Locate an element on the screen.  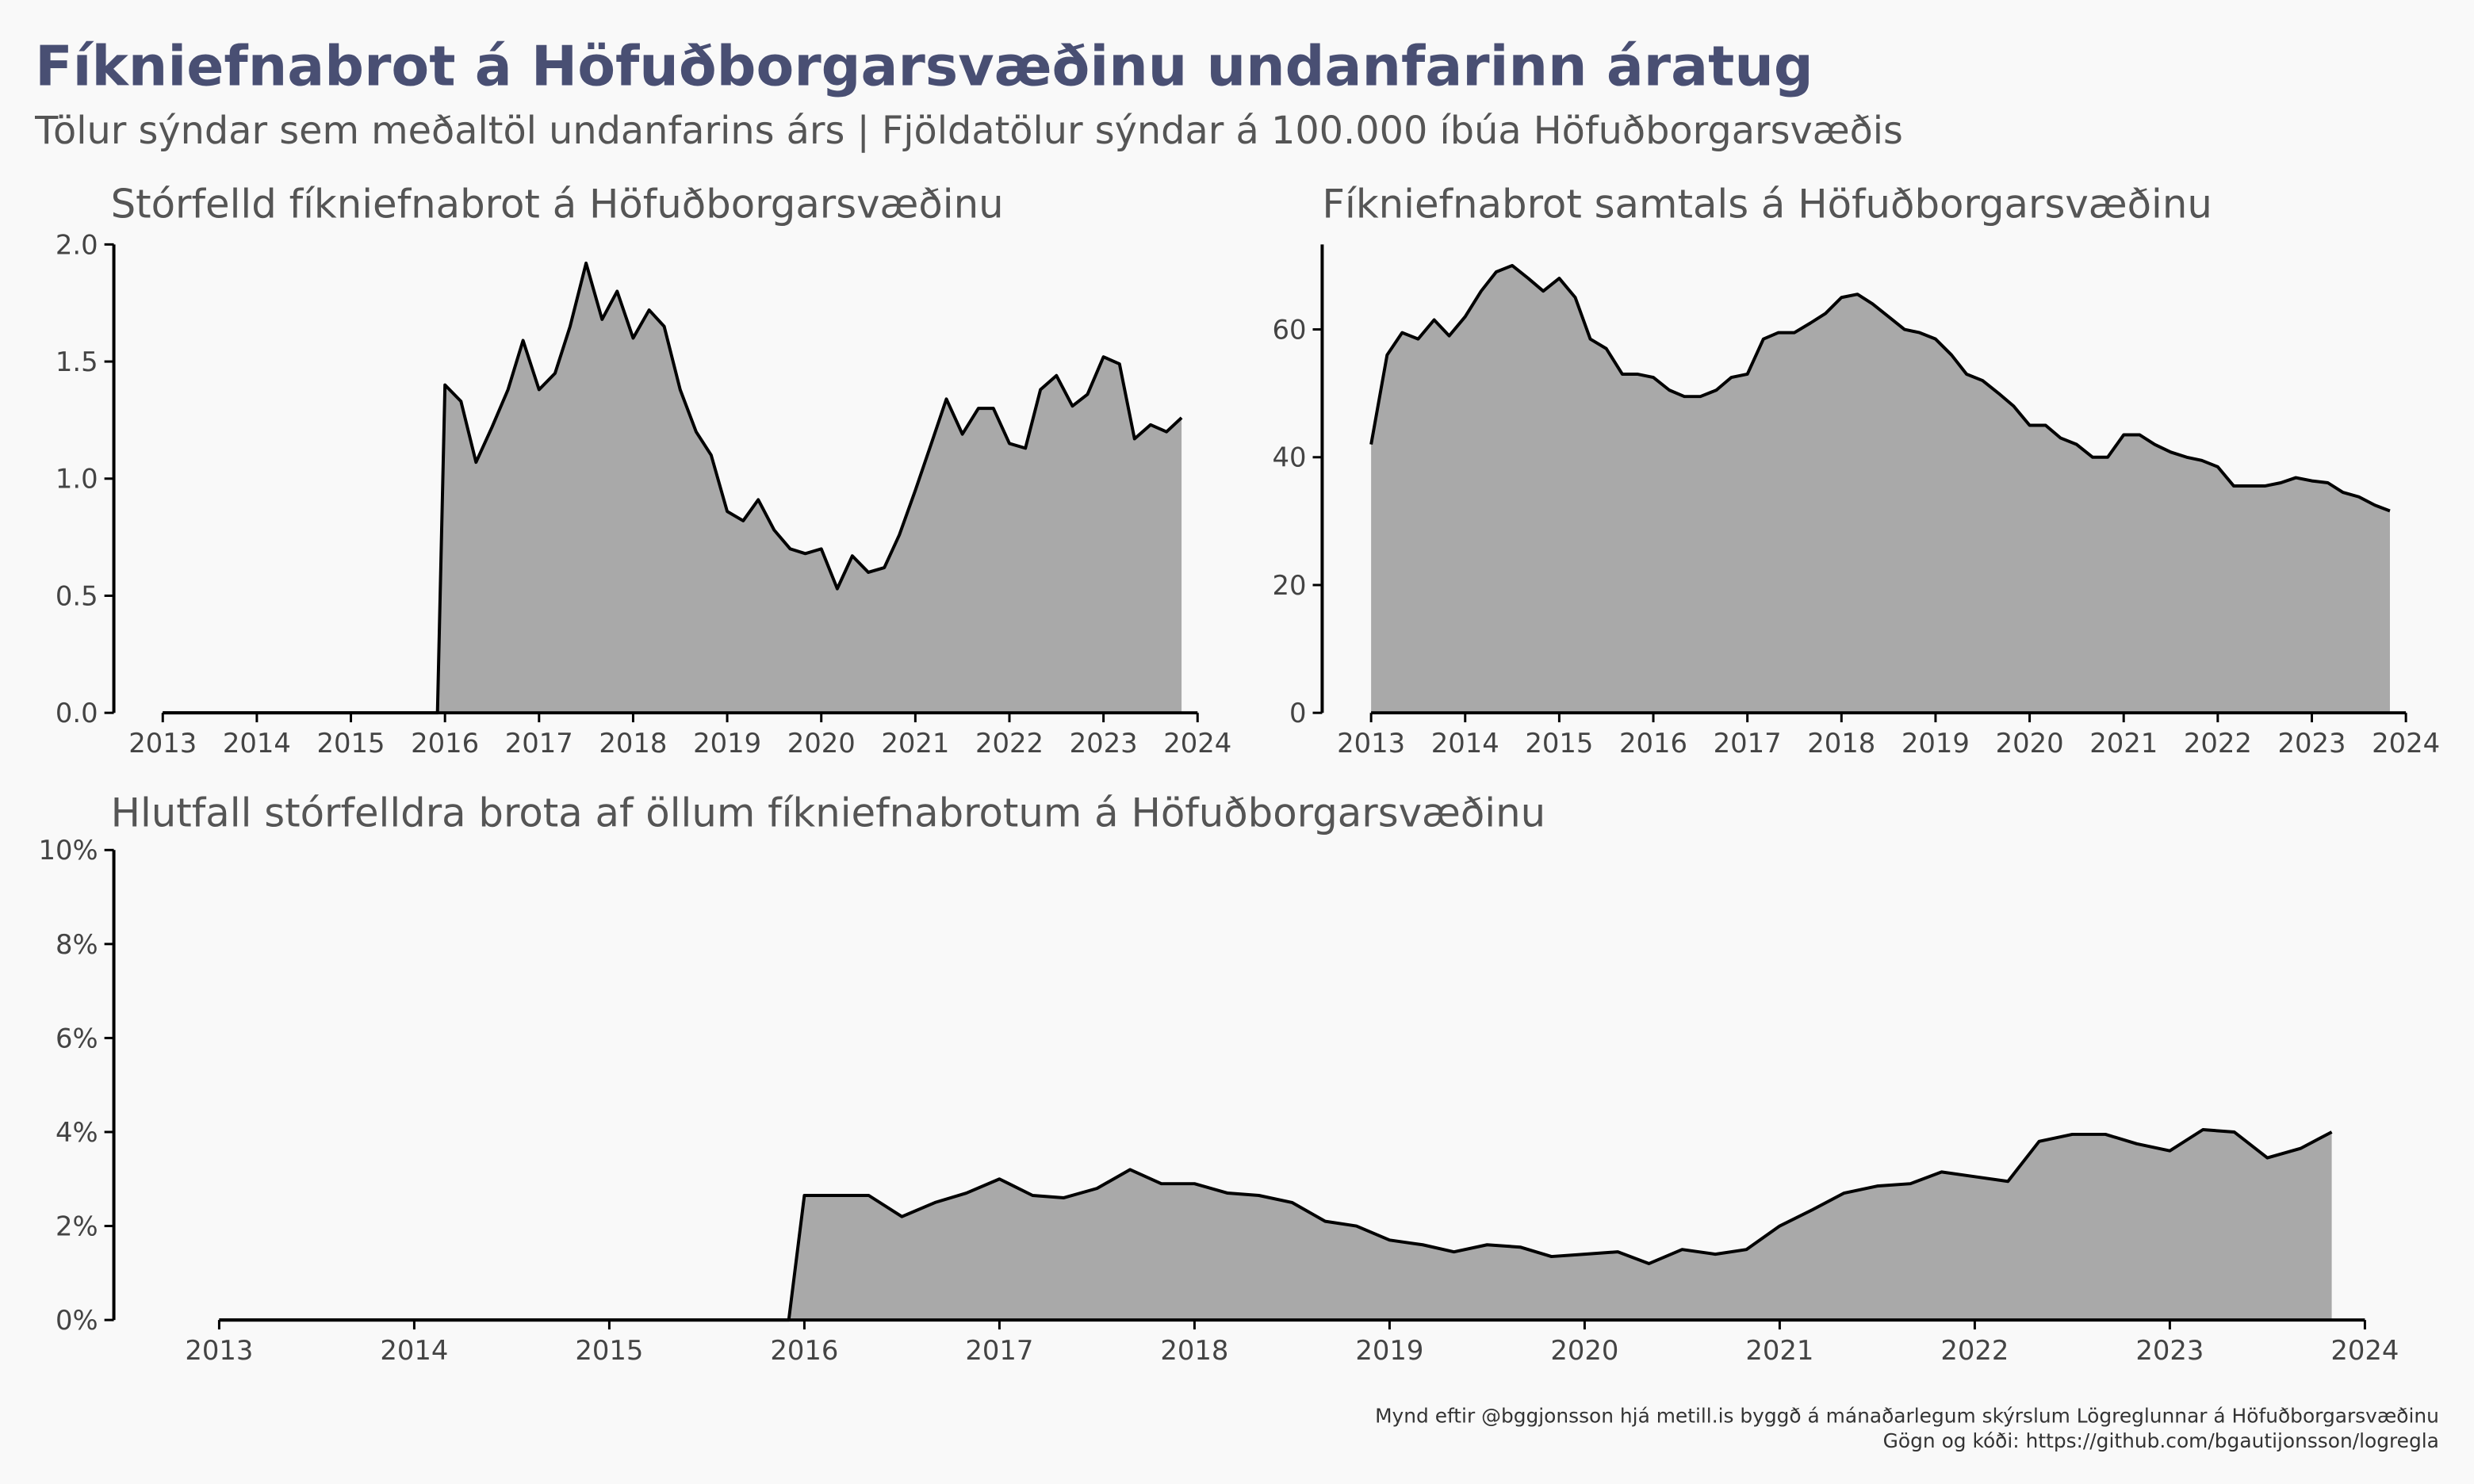
y-tick-label: 10% is located at coordinates (68, 850).